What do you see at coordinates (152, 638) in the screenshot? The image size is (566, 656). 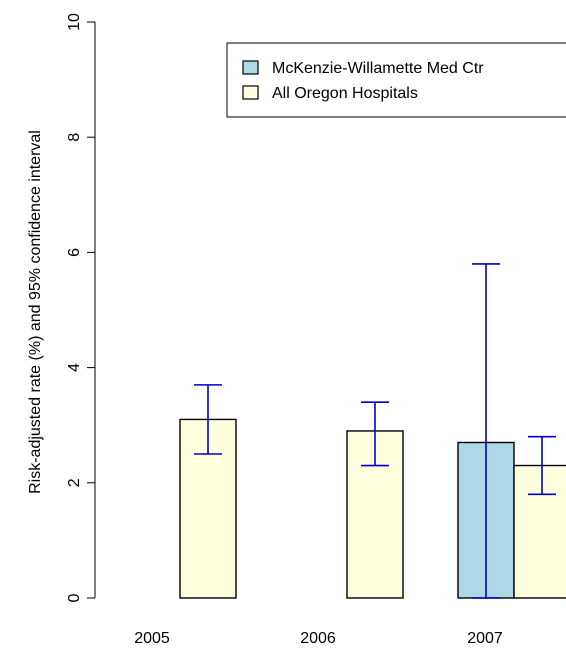 I see `x-tick-label: 2005` at bounding box center [152, 638].